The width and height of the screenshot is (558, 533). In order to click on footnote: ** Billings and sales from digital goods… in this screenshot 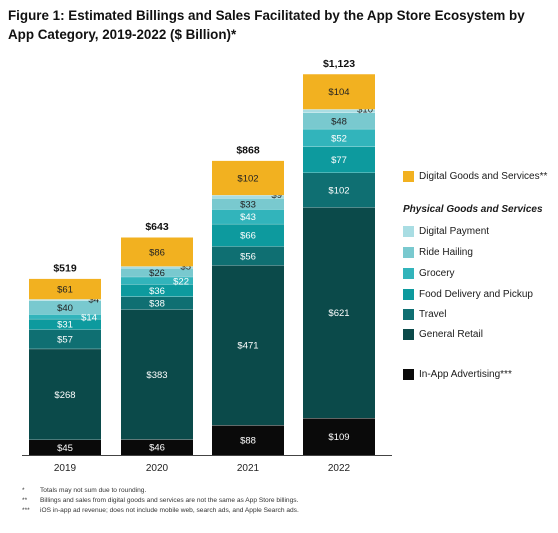, I will do `click(160, 501)`.